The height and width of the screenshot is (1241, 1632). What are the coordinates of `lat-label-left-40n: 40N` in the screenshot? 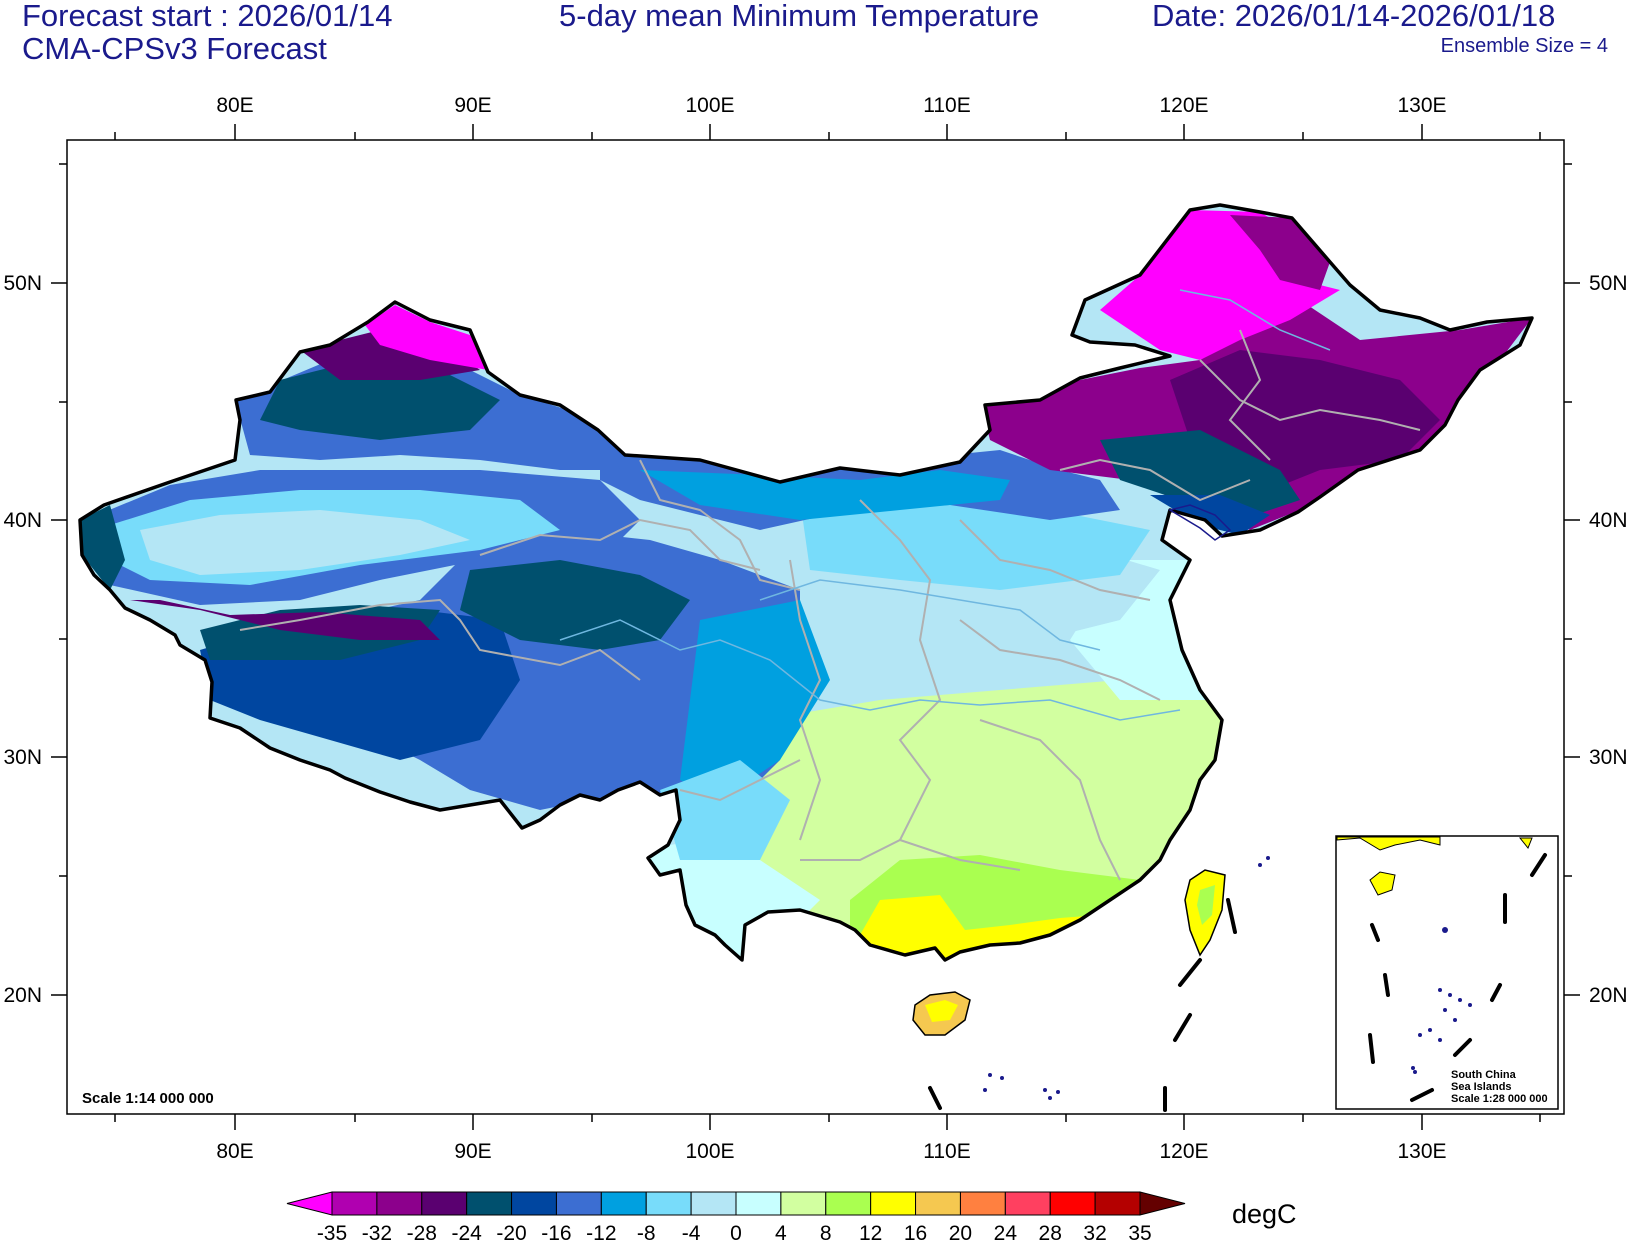 It's located at (22, 520).